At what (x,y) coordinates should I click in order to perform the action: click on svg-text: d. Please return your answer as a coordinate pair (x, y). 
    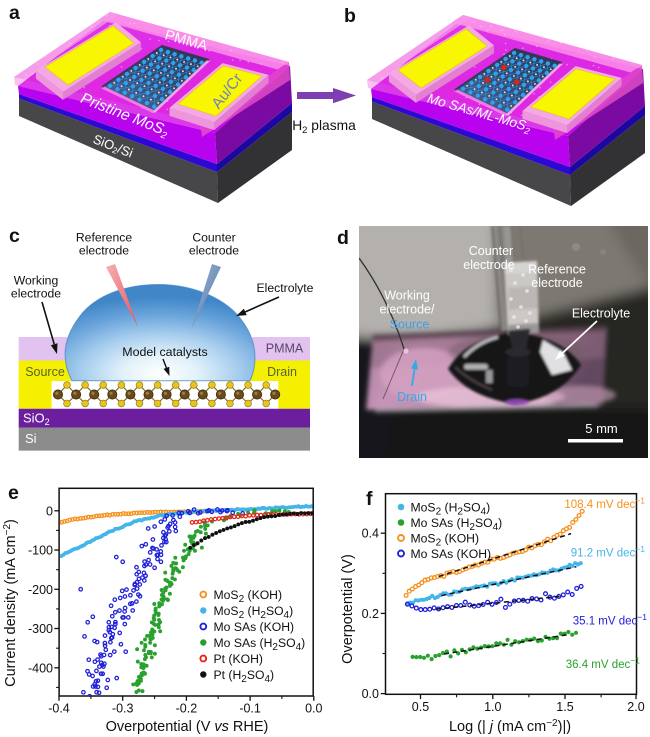
    Looking at the image, I should click on (343, 238).